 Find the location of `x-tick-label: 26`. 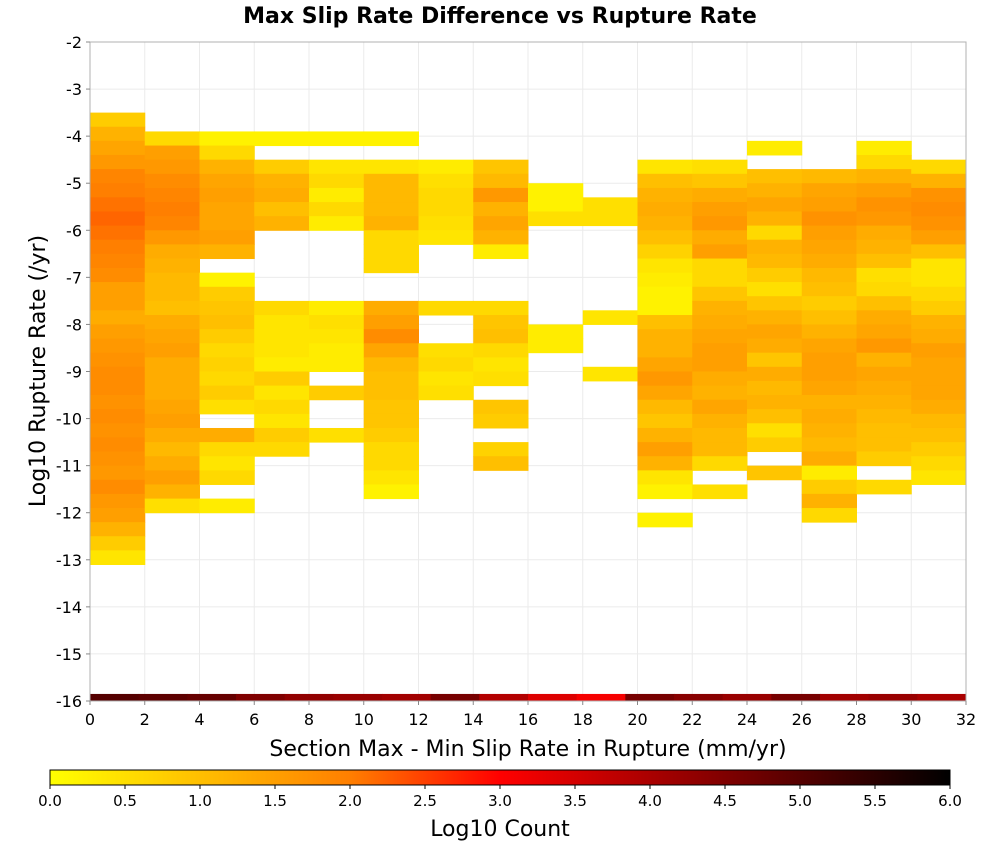

x-tick-label: 26 is located at coordinates (802, 719).